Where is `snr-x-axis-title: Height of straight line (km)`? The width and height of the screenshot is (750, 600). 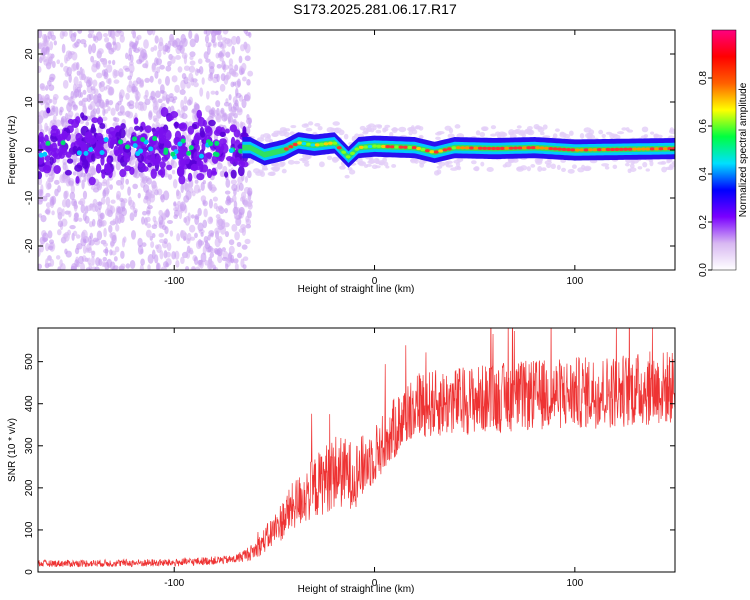 snr-x-axis-title: Height of straight line (km) is located at coordinates (356, 589).